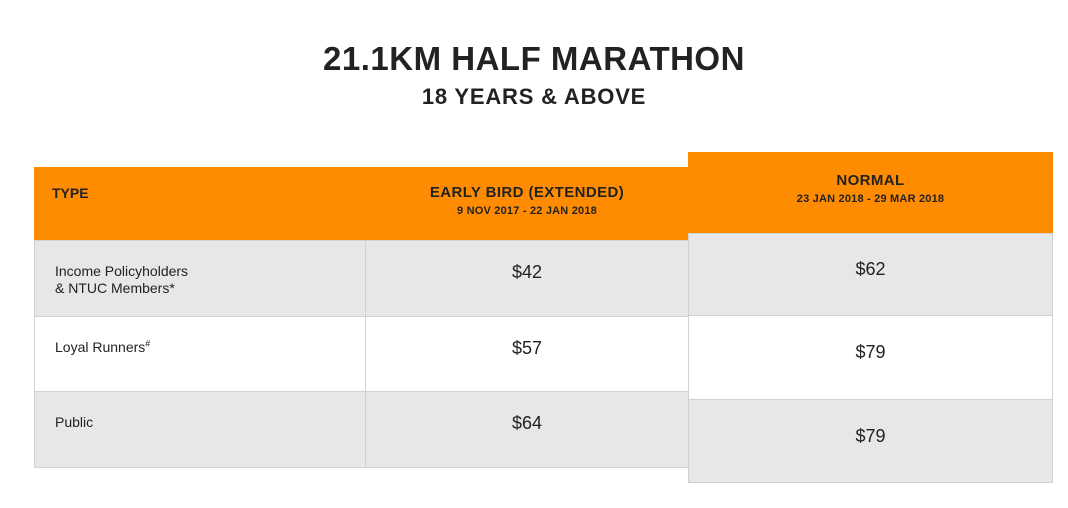 This screenshot has height=508, width=1068. Describe the element at coordinates (534, 58) in the screenshot. I see `page-title: 21.1KM HALF MARATHON` at that location.